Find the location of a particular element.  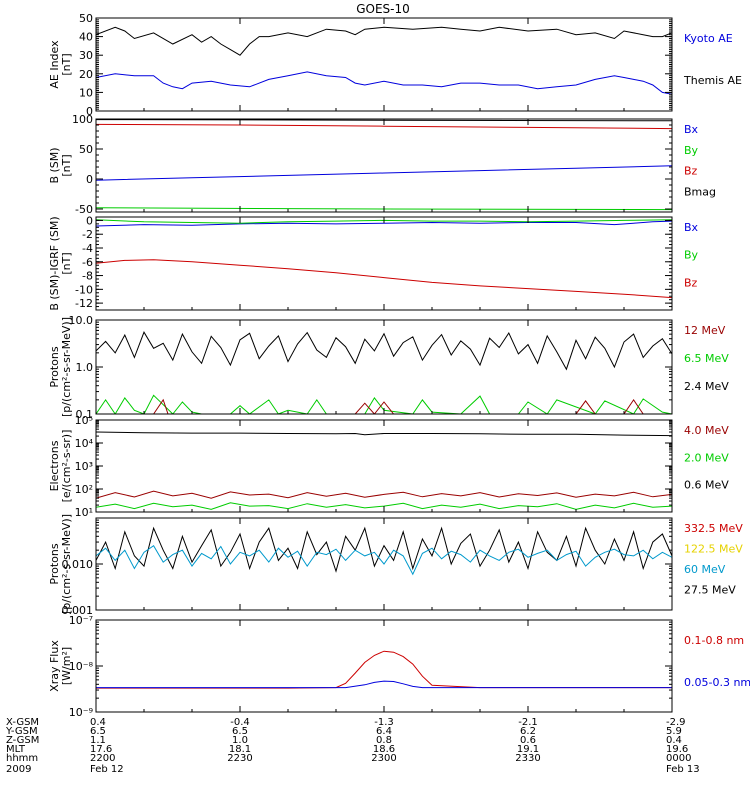

legend-entry: 2.0 MeV is located at coordinates (706, 457).